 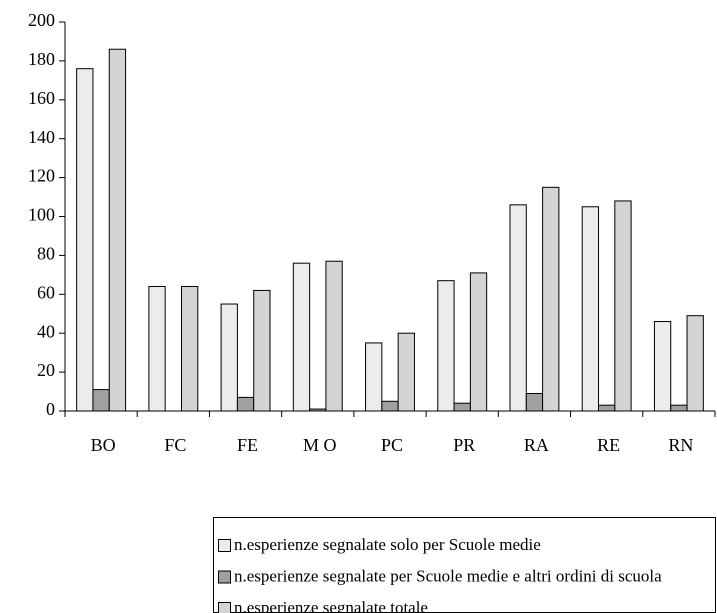 What do you see at coordinates (50, 409) in the screenshot?
I see `y-tick-label: 0` at bounding box center [50, 409].